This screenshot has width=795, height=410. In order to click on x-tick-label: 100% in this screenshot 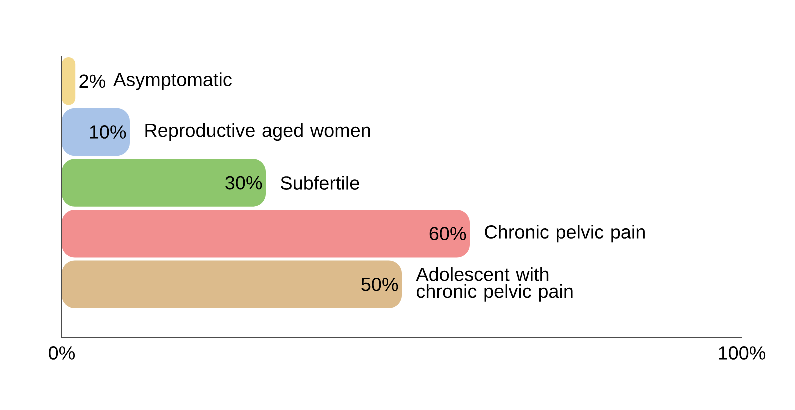, I will do `click(742, 353)`.